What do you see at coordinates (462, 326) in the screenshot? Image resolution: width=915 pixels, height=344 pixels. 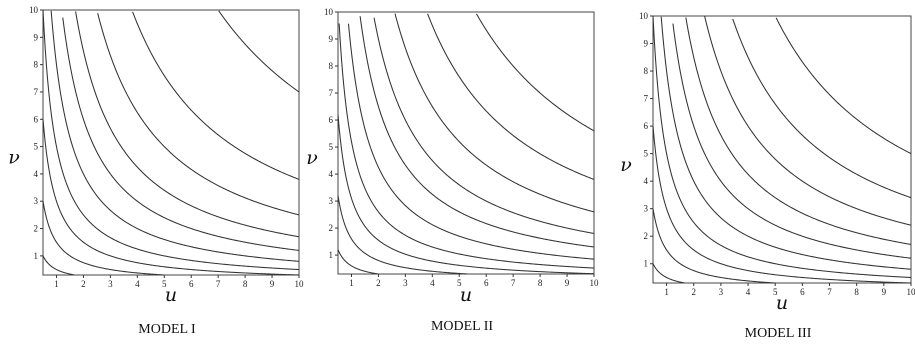 I see `panel-caption: MODEL II` at bounding box center [462, 326].